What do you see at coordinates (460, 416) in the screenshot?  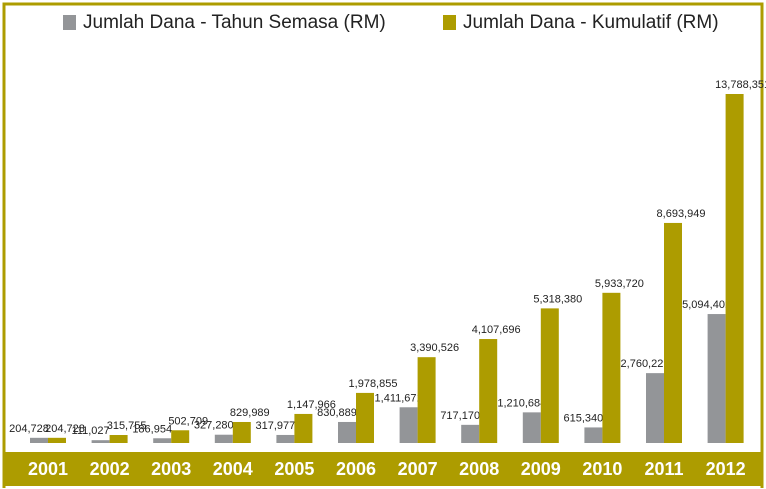 I see `value-label: 717,170` at bounding box center [460, 416].